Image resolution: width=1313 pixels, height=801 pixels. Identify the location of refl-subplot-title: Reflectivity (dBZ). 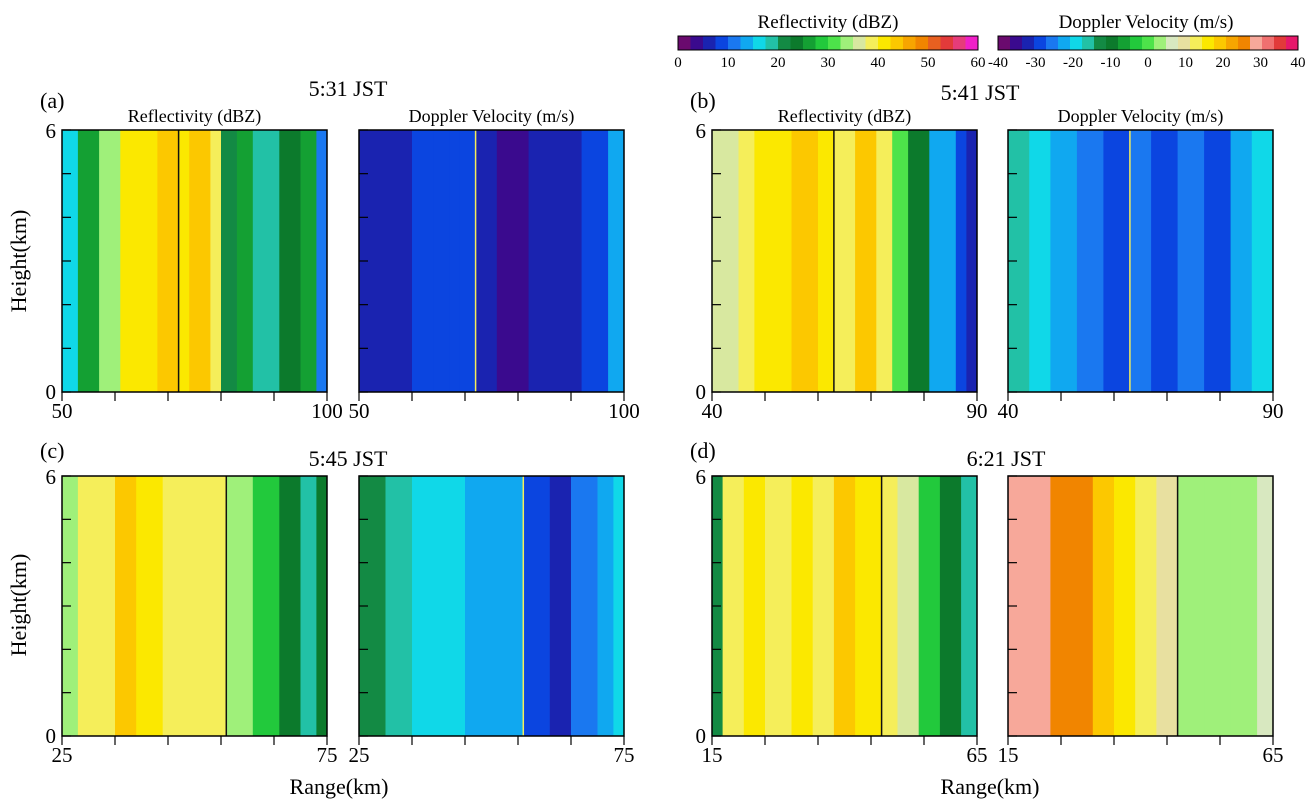
(194, 116).